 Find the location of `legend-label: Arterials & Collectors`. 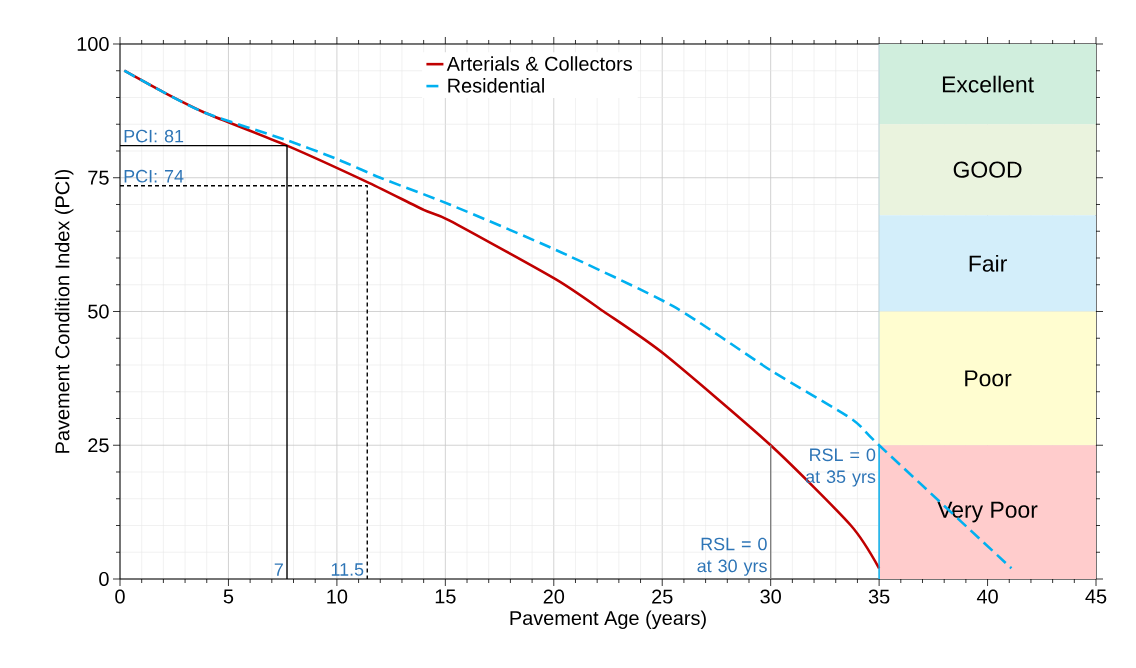

legend-label: Arterials & Collectors is located at coordinates (539, 63).